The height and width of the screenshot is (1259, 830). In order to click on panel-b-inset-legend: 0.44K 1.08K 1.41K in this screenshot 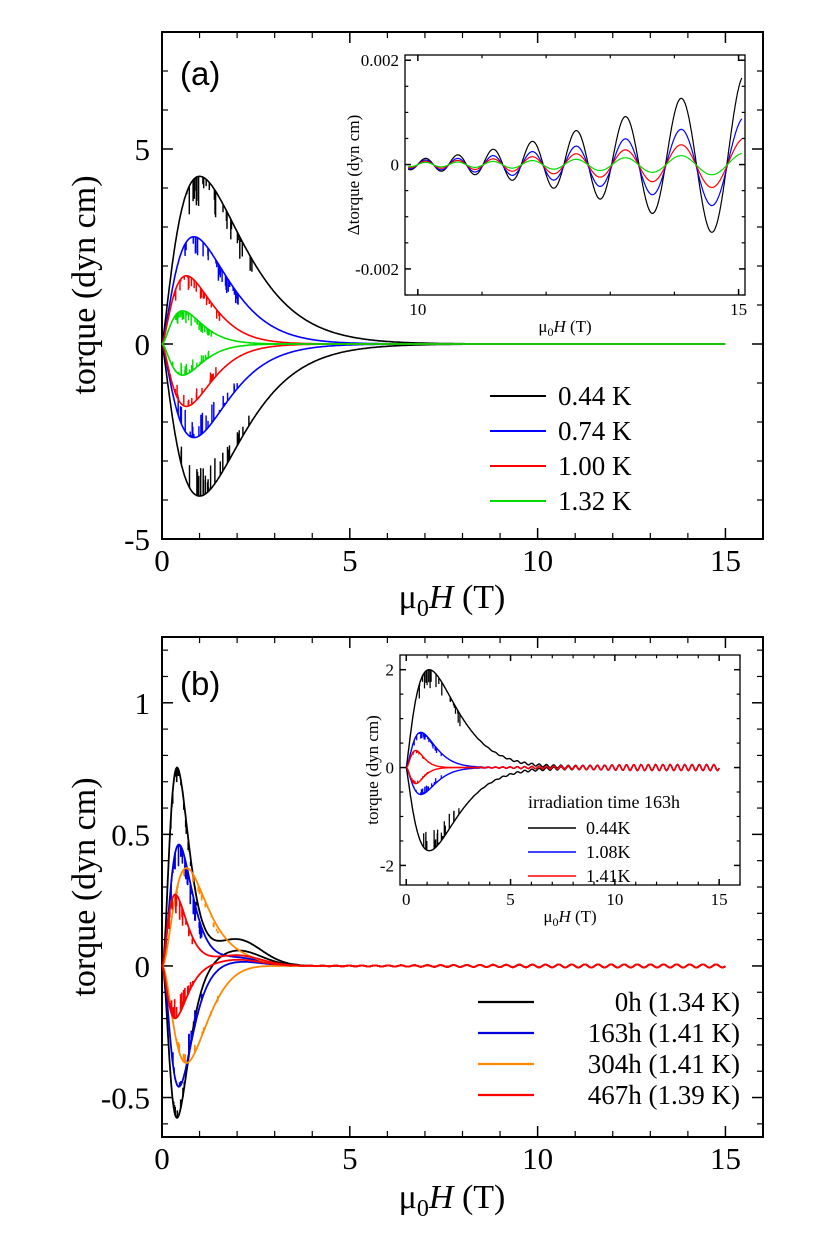, I will do `click(579, 852)`.